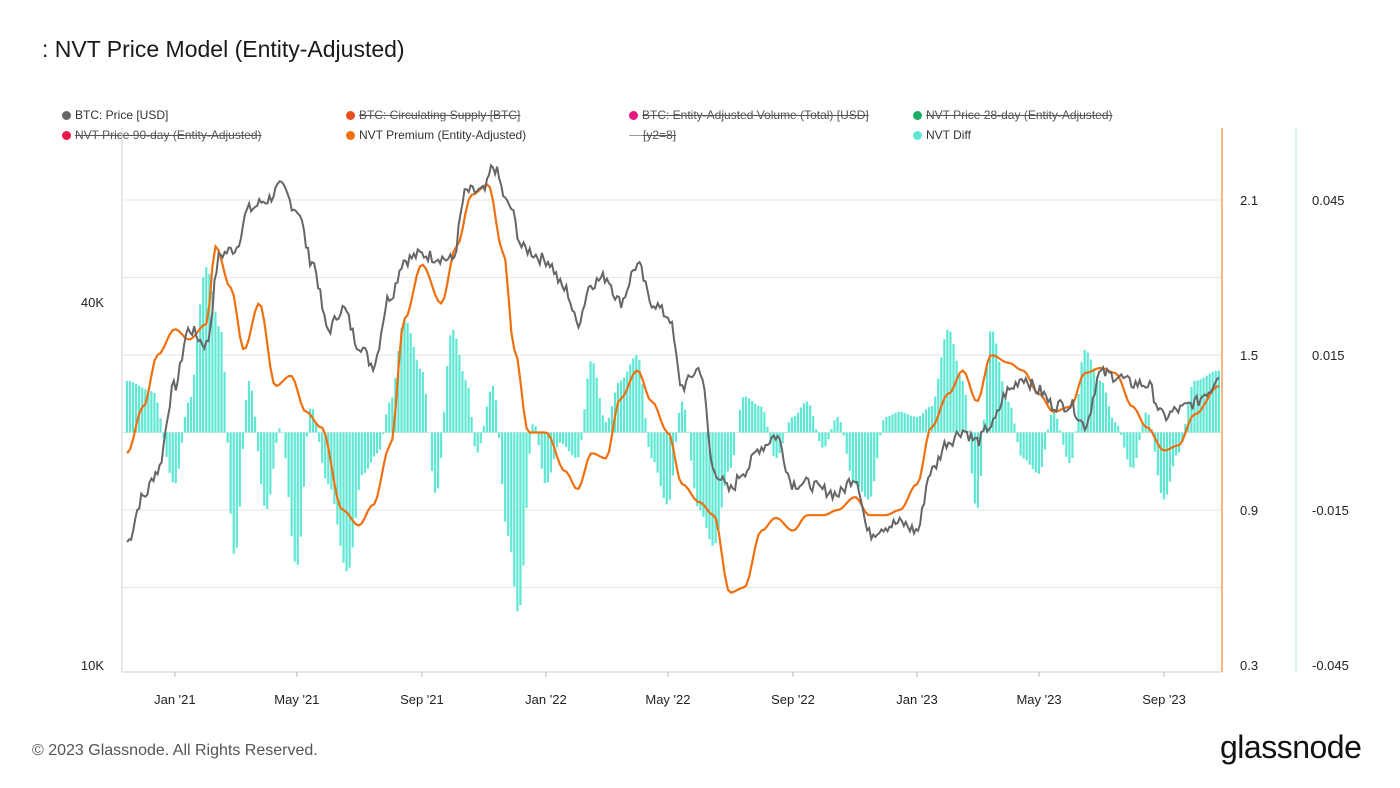  Describe the element at coordinates (175, 699) in the screenshot. I see `x-tick-label-1: Jan '21` at that location.